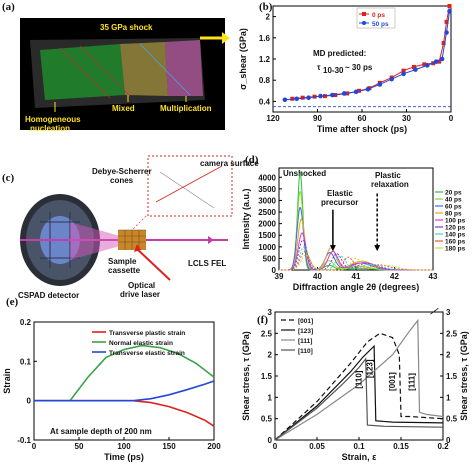  Describe the element at coordinates (267, 235) in the screenshot. I see `y-tick-label: 1500` at that location.